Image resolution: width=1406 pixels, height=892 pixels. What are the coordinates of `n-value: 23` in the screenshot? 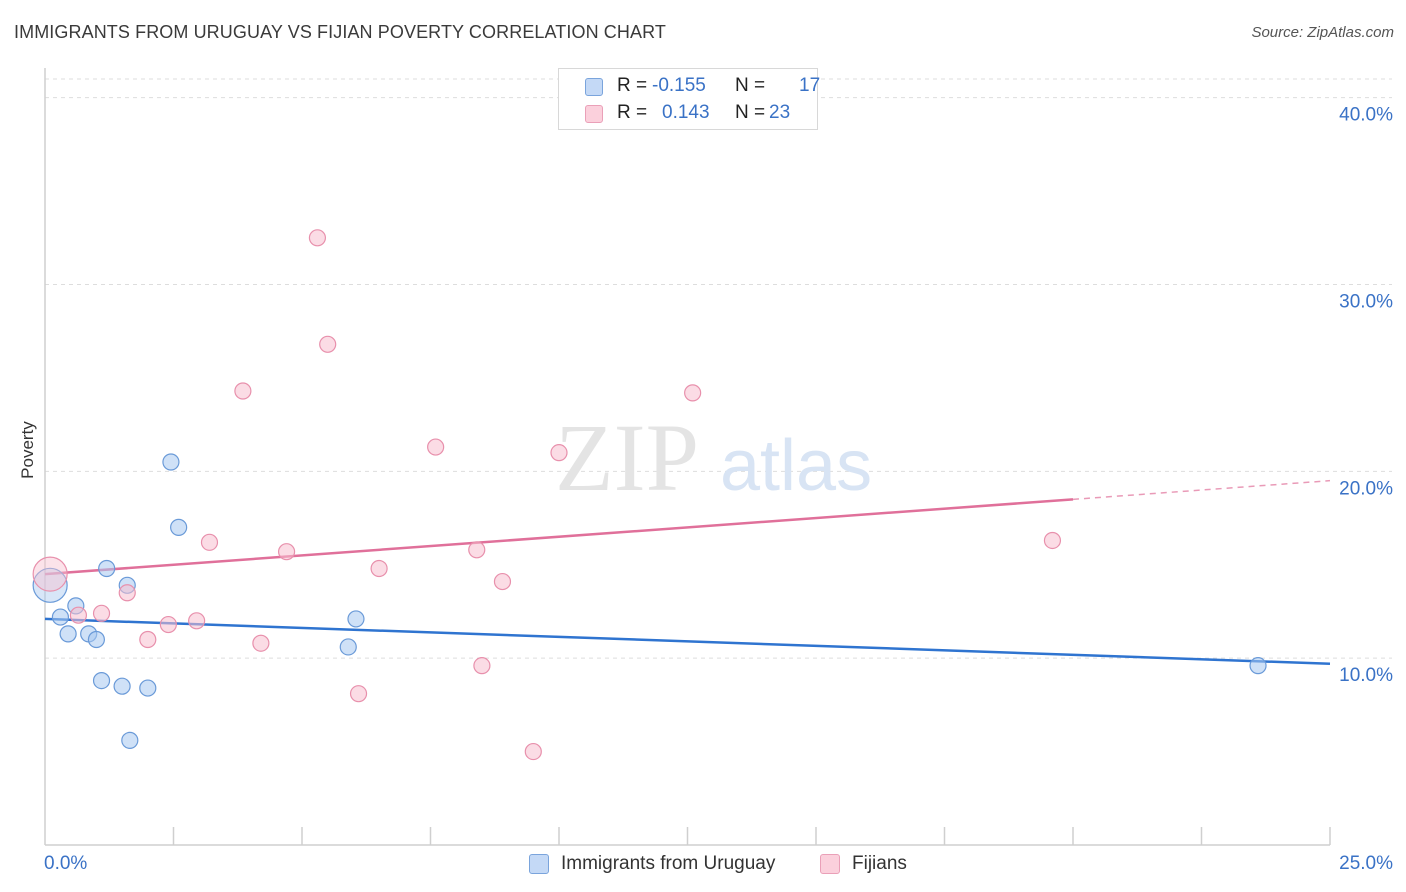 It's located at (780, 112).